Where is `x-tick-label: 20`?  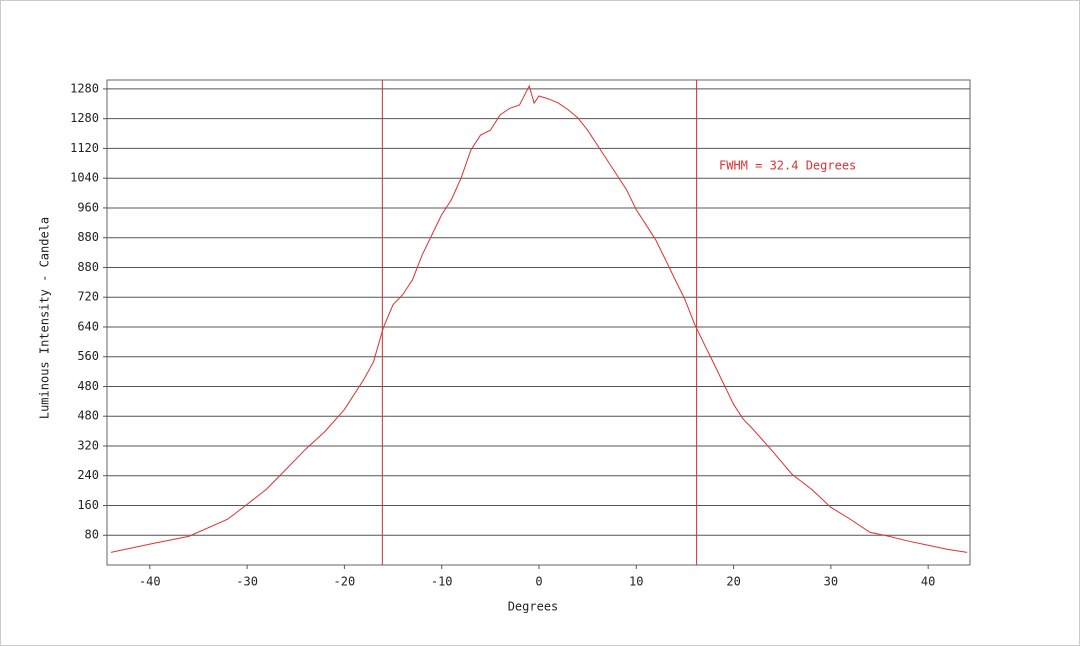
x-tick-label: 20 is located at coordinates (733, 582).